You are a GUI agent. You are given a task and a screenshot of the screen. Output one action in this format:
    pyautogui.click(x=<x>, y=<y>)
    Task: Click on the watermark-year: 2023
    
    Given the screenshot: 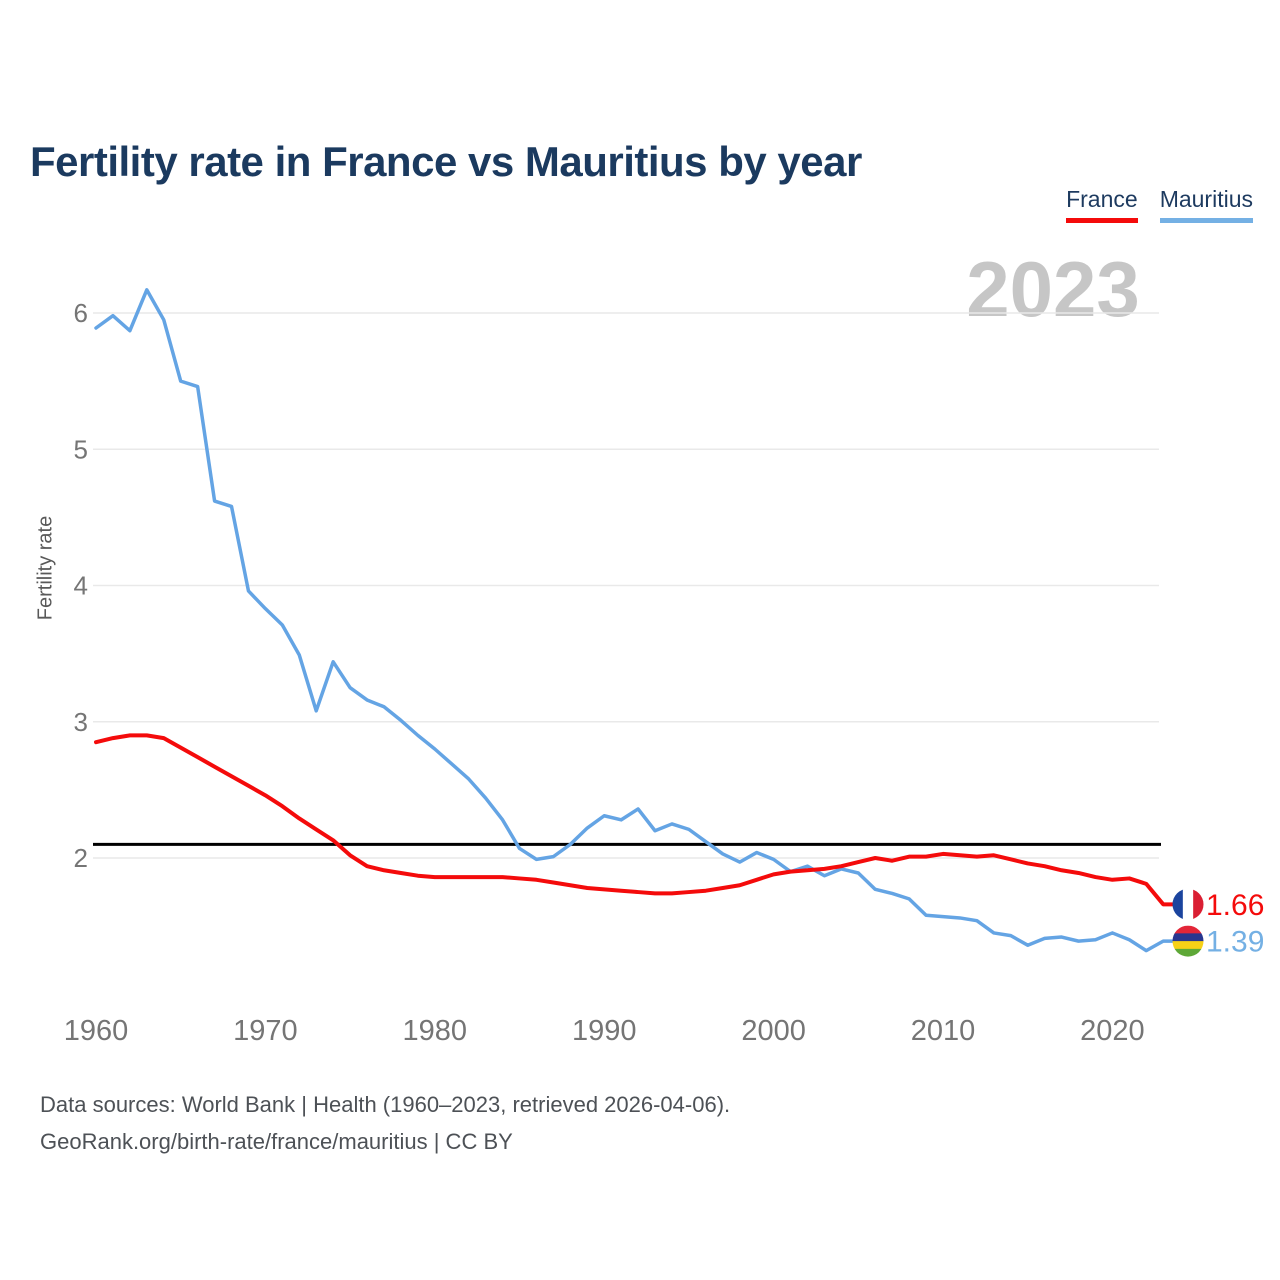 What is the action you would take?
    pyautogui.click(x=1053, y=289)
    